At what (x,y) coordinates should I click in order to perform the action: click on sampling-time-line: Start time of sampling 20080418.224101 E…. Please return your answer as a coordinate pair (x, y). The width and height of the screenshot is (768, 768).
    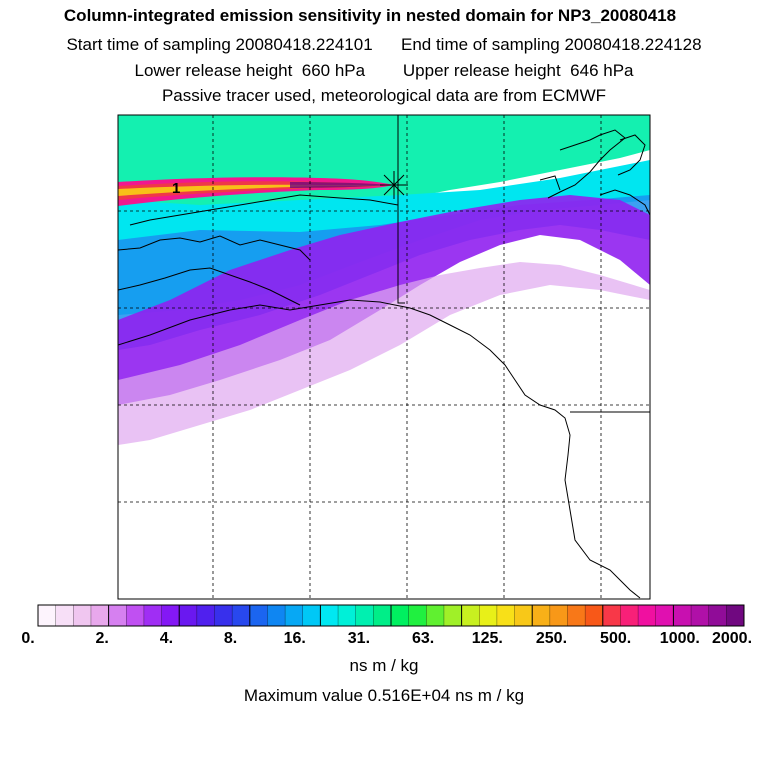
    Looking at the image, I should click on (384, 44).